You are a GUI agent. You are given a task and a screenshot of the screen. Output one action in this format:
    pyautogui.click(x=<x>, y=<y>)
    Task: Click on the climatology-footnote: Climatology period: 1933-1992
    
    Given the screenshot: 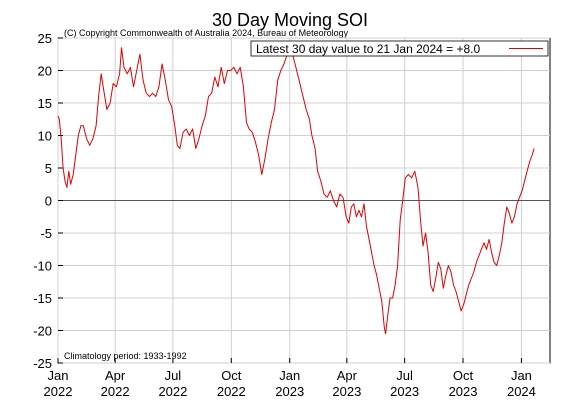 What is the action you would take?
    pyautogui.click(x=125, y=356)
    